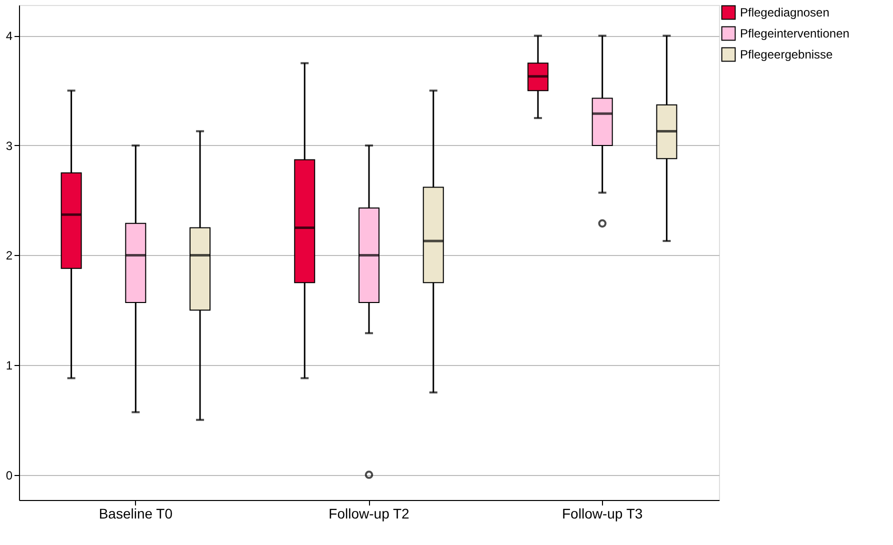  What do you see at coordinates (787, 55) in the screenshot?
I see `legend-label: Pflegeergebnisse` at bounding box center [787, 55].